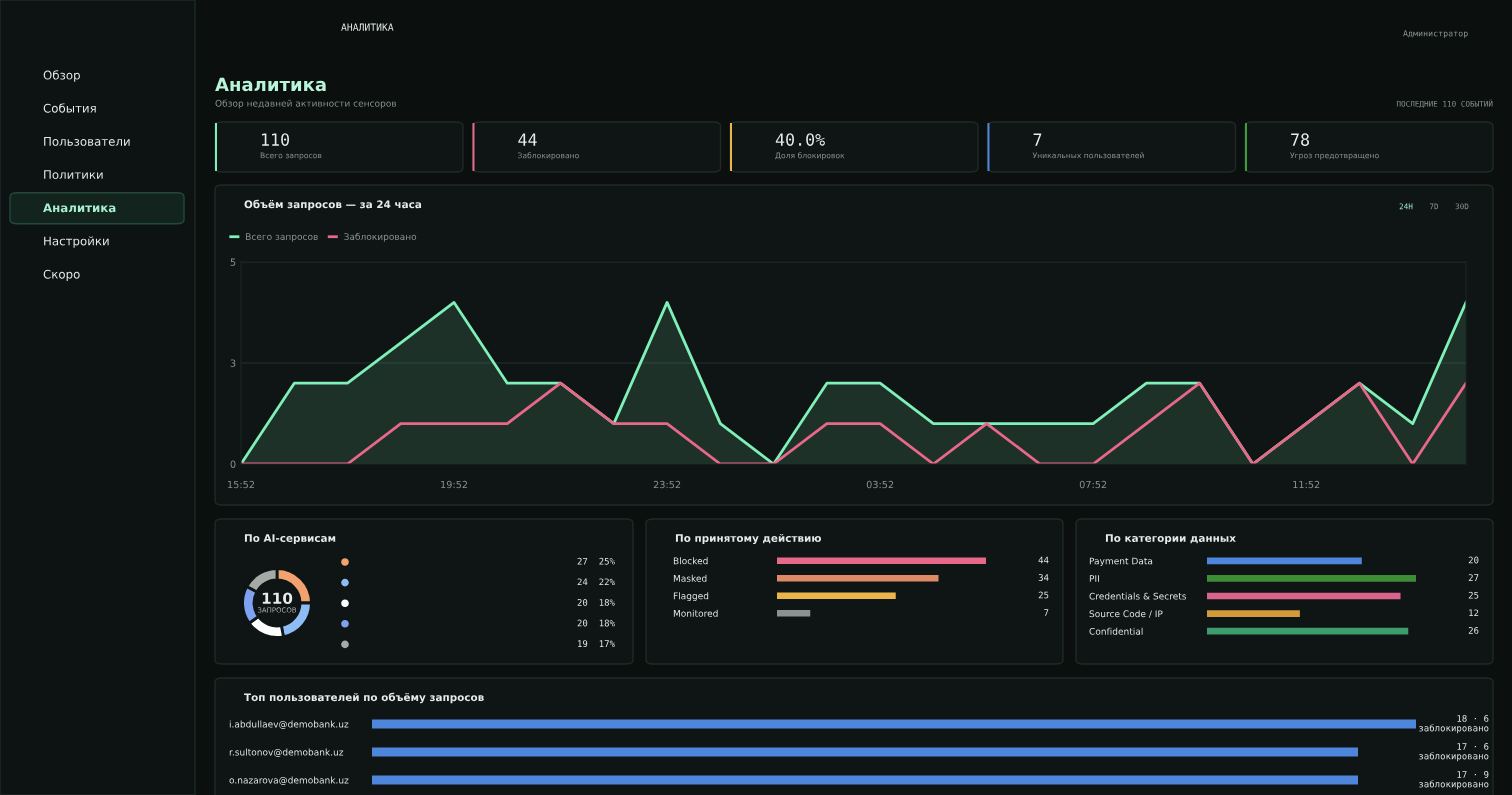  Describe the element at coordinates (289, 780) in the screenshot. I see `y-tick-label: o.nazarova@demobank.uz` at that location.